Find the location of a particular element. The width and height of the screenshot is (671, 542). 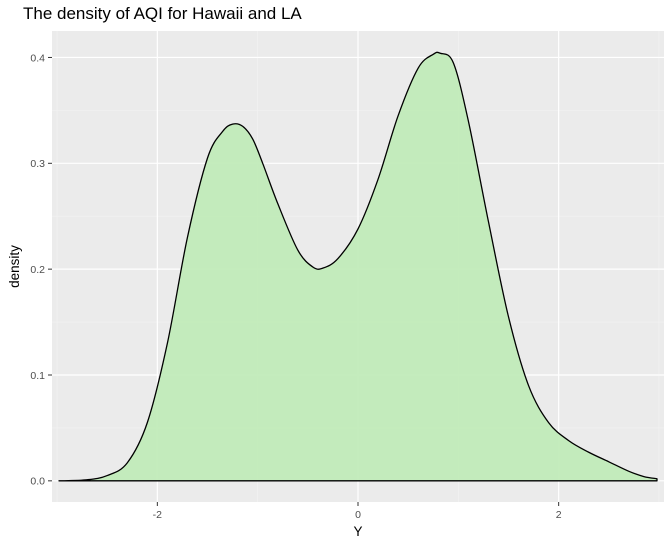

y-tick-label: 0.3 is located at coordinates (37, 164).